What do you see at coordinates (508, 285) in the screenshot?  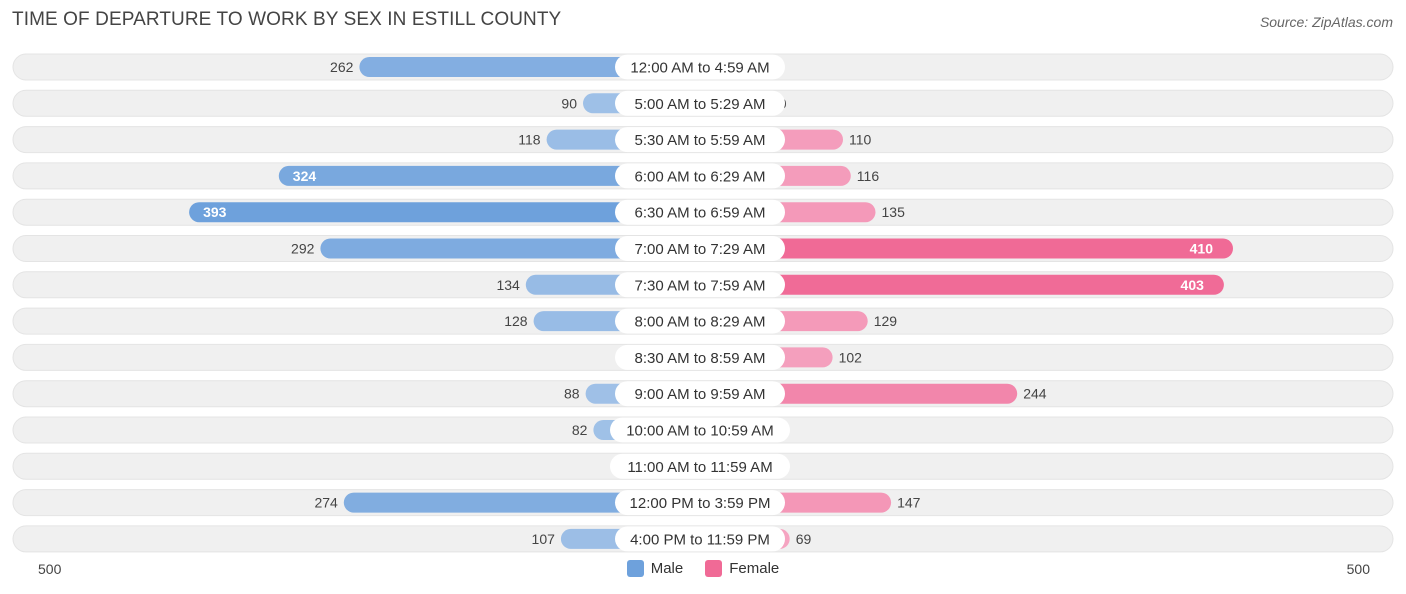 I see `value-label-male: 134` at bounding box center [508, 285].